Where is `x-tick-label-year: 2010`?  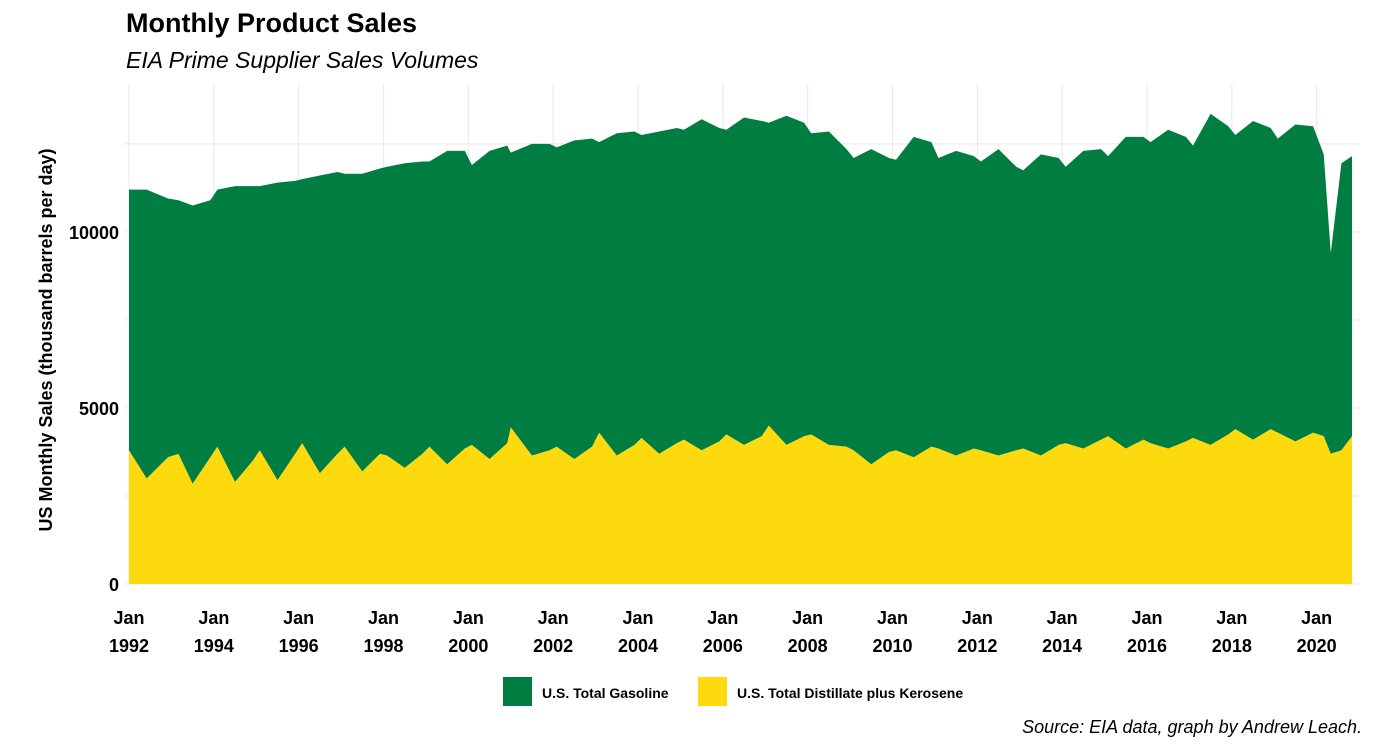
x-tick-label-year: 2010 is located at coordinates (892, 646).